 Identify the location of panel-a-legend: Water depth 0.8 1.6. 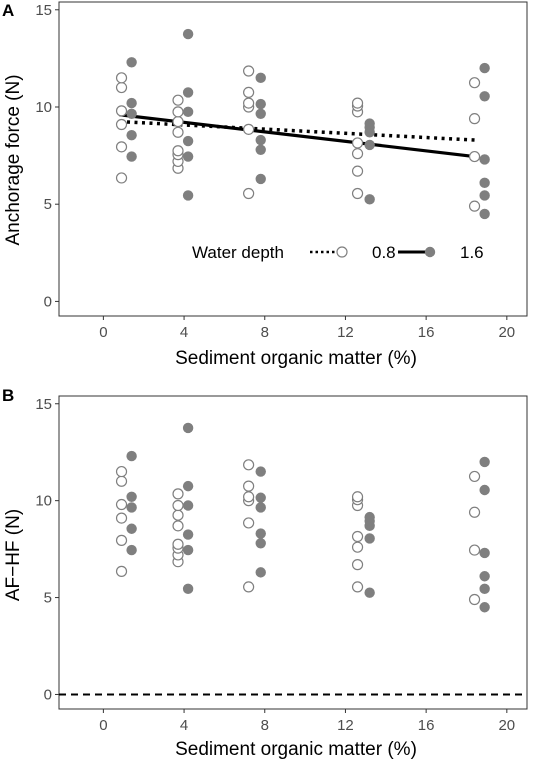
(338, 252).